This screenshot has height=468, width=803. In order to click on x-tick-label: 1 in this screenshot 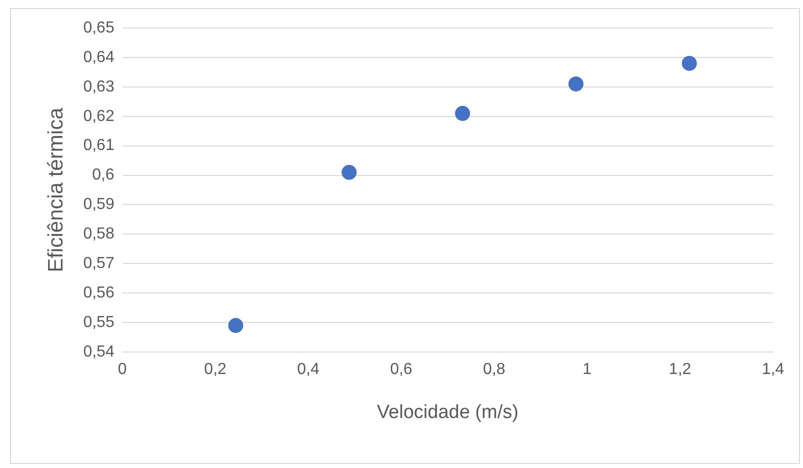, I will do `click(587, 369)`.